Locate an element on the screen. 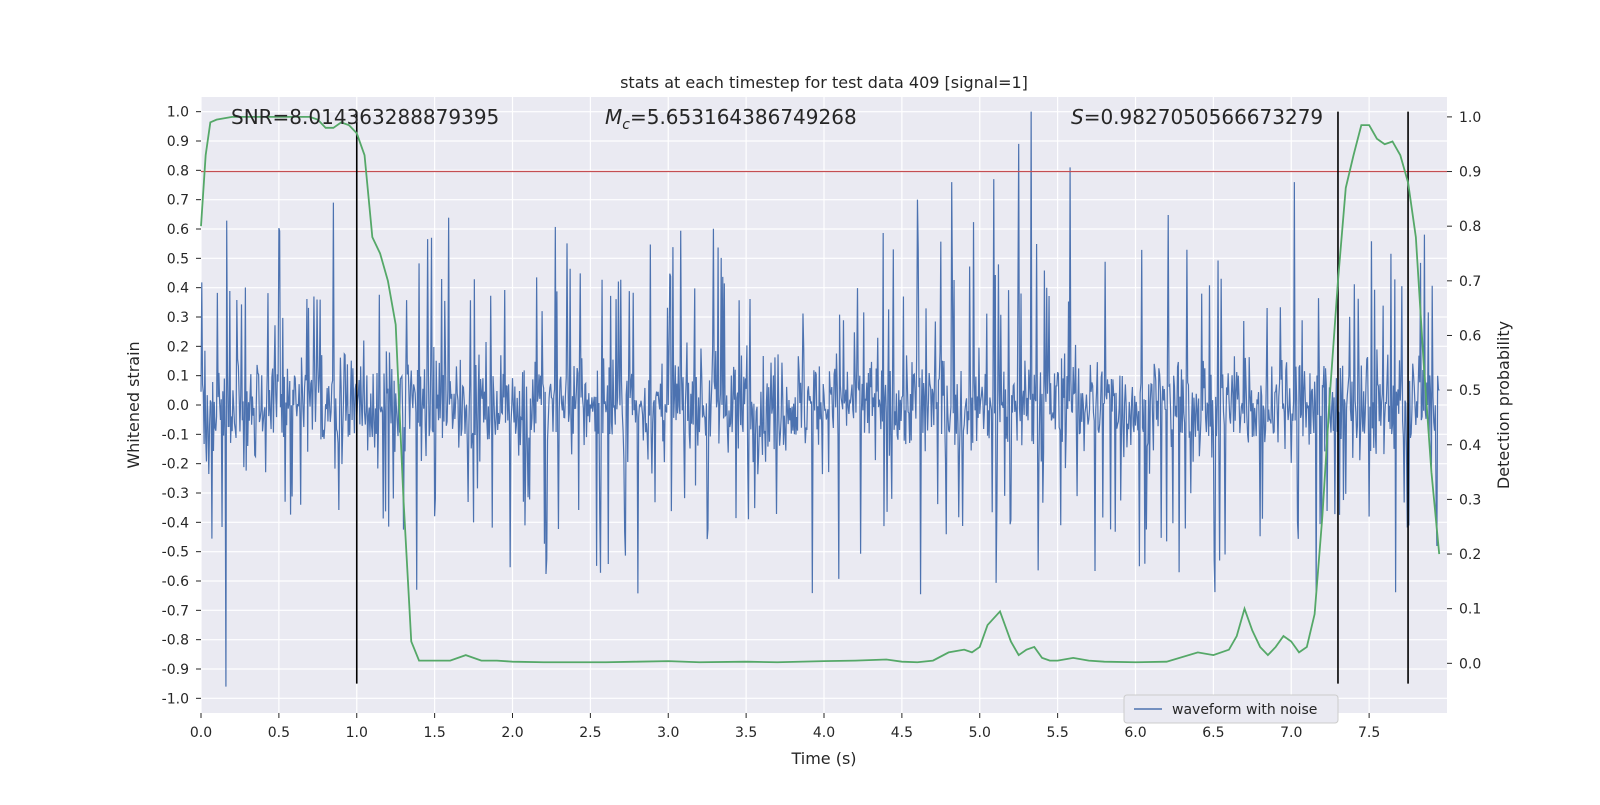 The image size is (1600, 805). y-left-tick-label: -0.8 is located at coordinates (175, 641).